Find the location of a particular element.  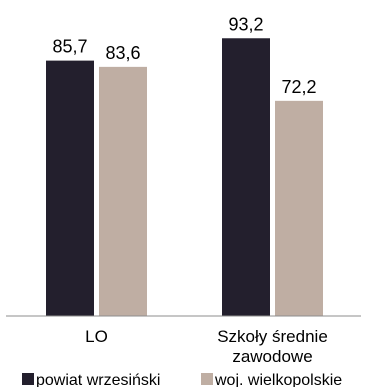

legend: powiat wrzesiński woj. wielkopolskie is located at coordinates (182, 379).